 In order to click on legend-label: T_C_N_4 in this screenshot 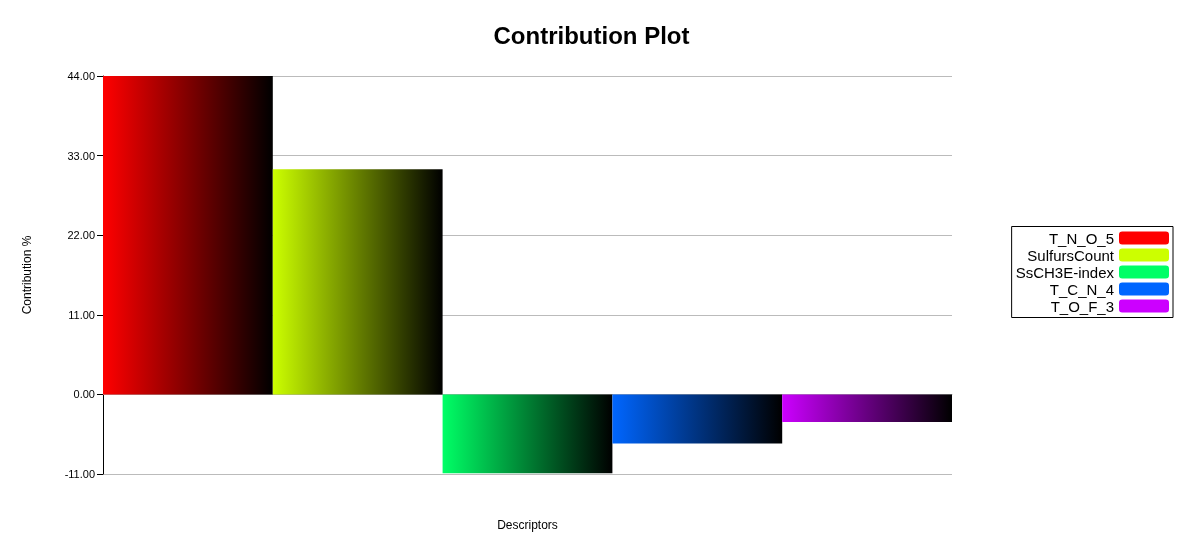, I will do `click(1081, 289)`.